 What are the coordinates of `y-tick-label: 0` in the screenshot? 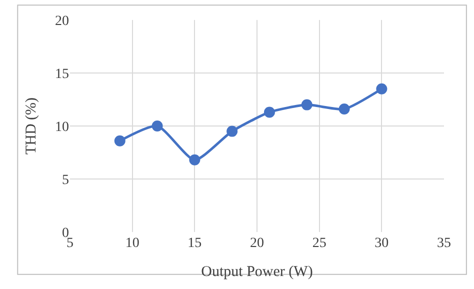 It's located at (65, 233).